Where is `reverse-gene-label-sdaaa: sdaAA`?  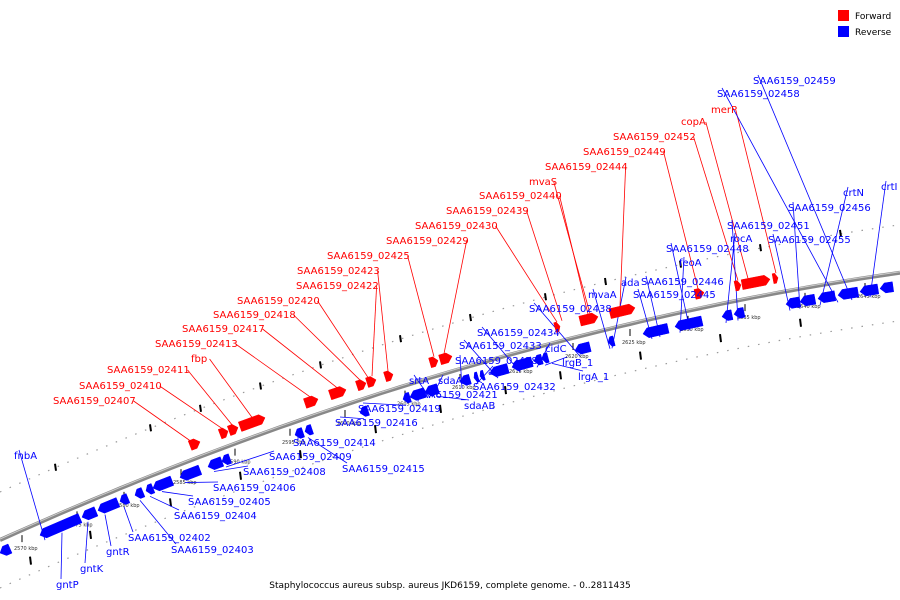 reverse-gene-label-sdaaa: sdaAA is located at coordinates (454, 381).